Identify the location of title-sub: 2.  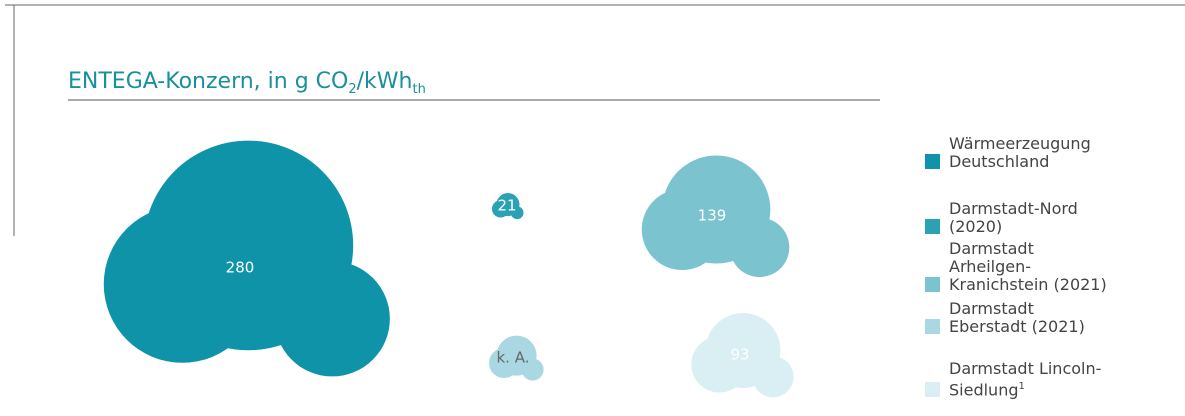
(352, 89).